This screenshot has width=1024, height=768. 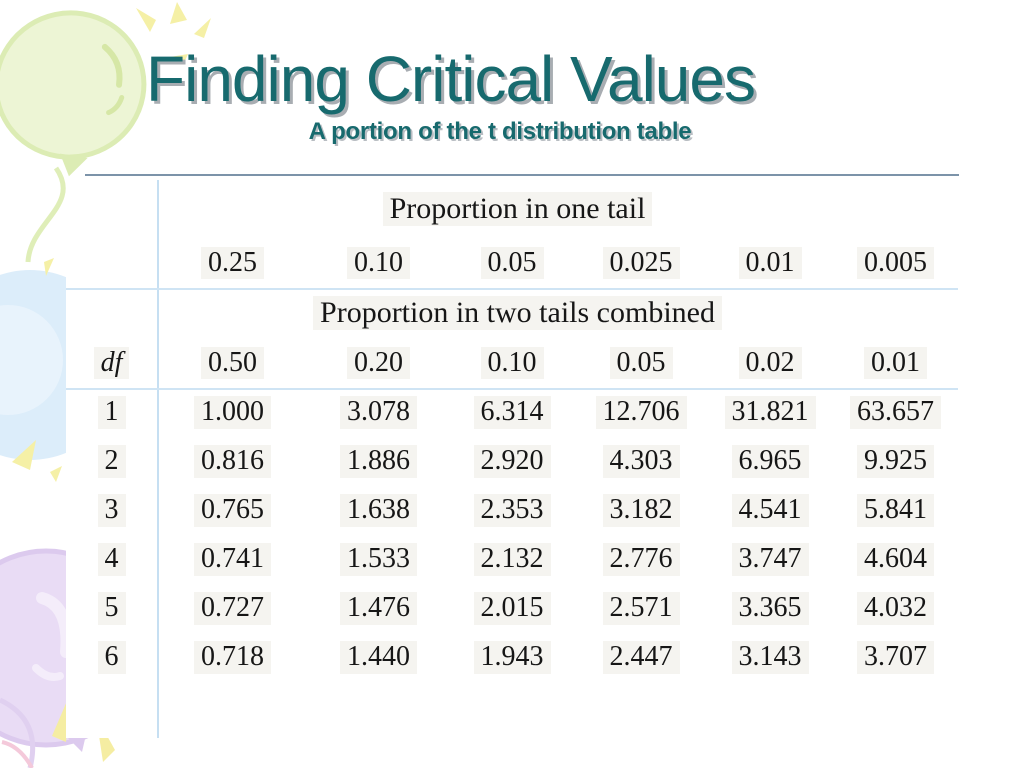 What do you see at coordinates (895, 559) in the screenshot?
I see `t-value-cell: 4.604` at bounding box center [895, 559].